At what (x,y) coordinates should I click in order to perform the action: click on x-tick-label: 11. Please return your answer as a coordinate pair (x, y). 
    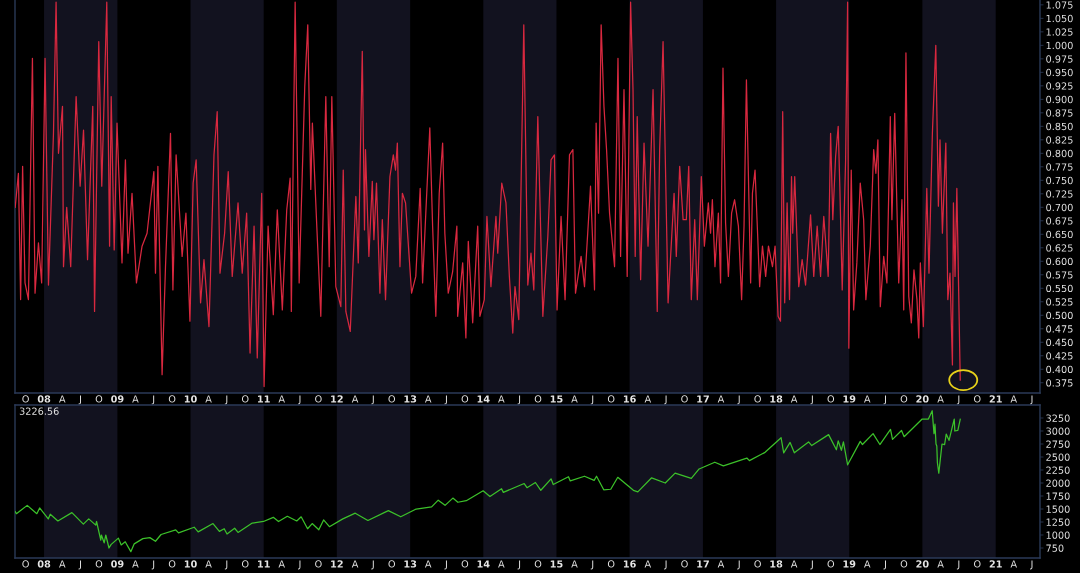
    Looking at the image, I should click on (264, 564).